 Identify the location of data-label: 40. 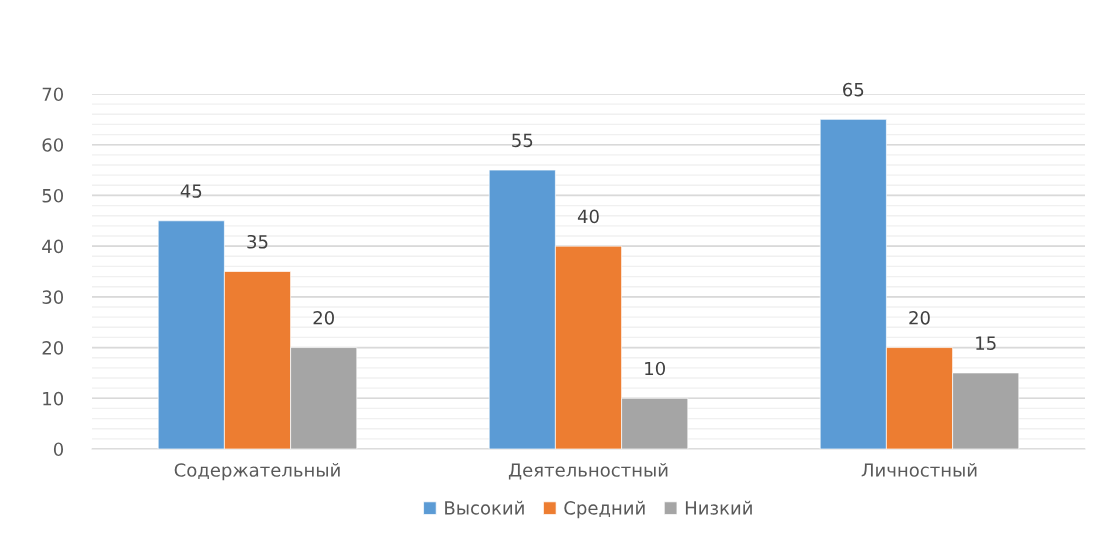
(588, 216).